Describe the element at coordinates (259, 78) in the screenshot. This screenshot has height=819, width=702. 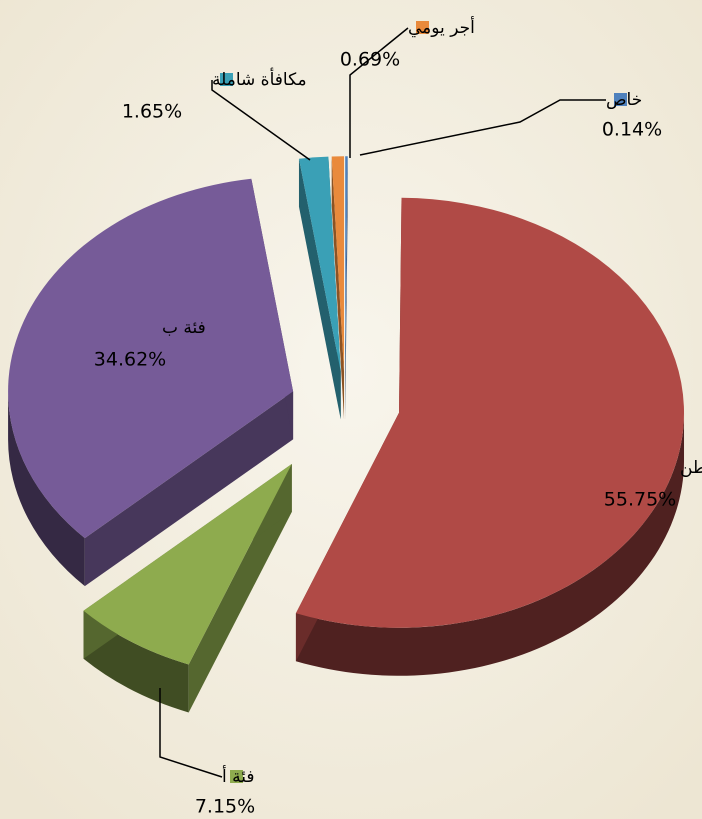
I see `category-label: مكافأة شاملة` at that location.